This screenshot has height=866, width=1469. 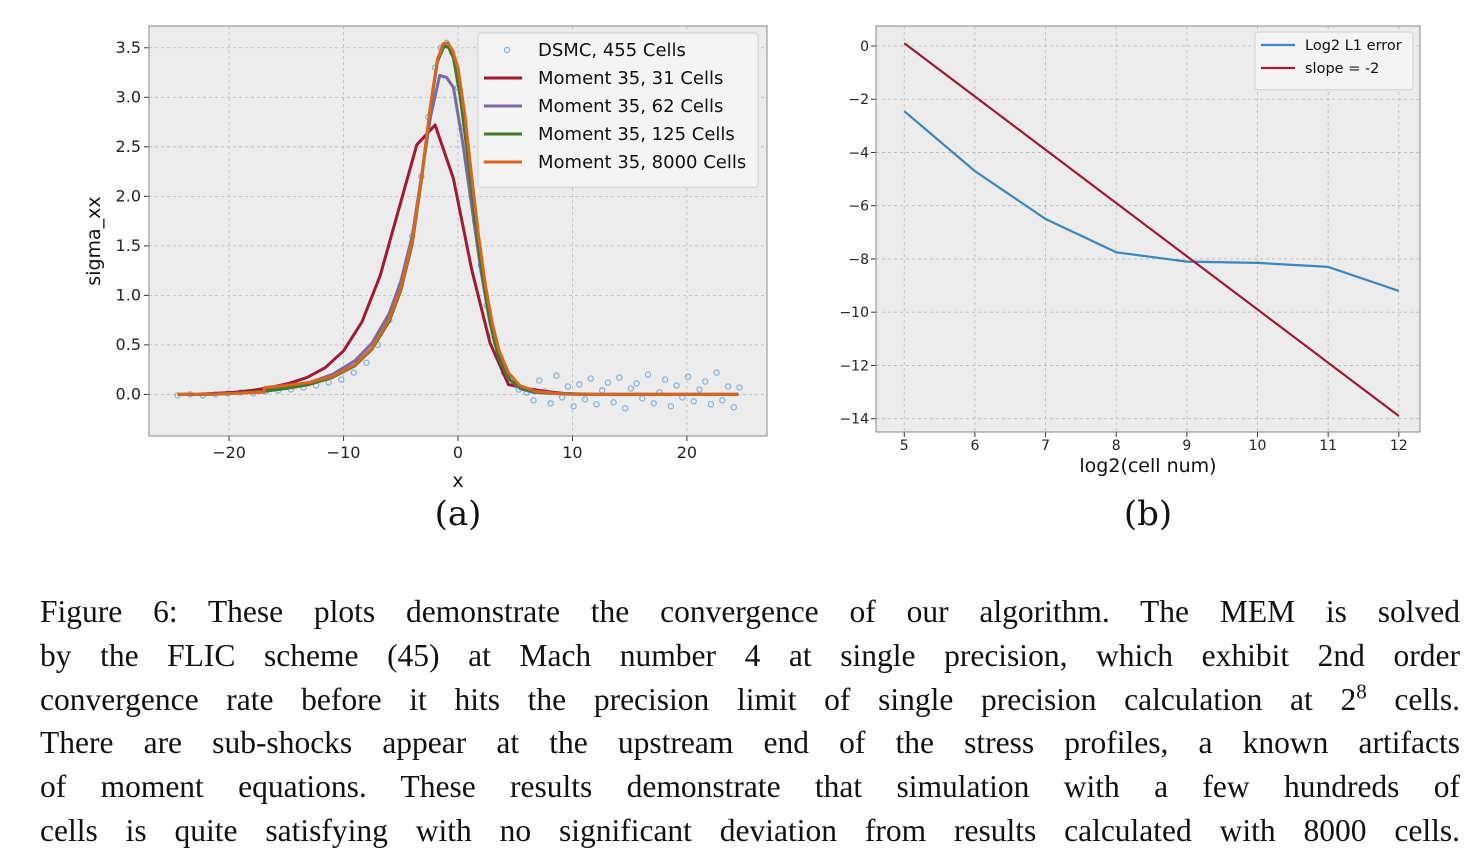 I want to click on y-tick-label-2: −4, so click(x=858, y=153).